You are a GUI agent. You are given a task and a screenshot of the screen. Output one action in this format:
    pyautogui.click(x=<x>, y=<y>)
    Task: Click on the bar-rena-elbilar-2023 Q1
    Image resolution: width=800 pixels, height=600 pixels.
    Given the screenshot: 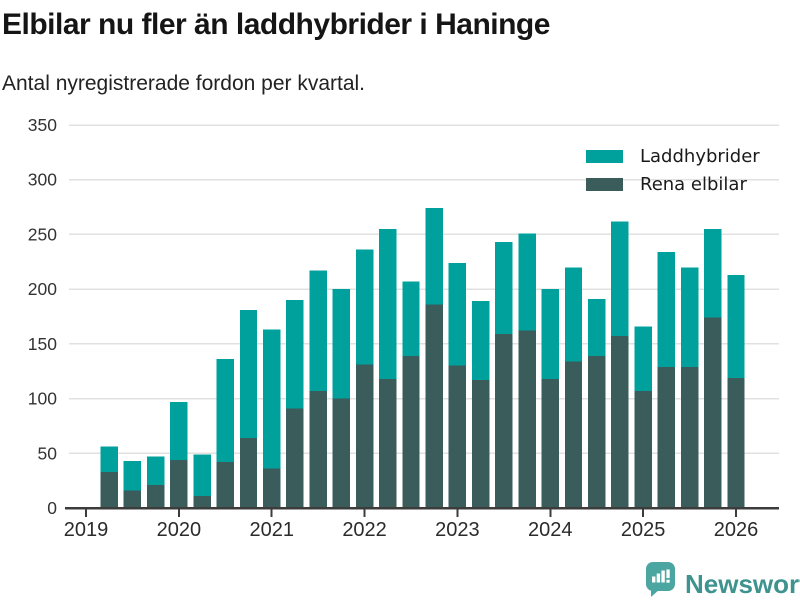 What is the action you would take?
    pyautogui.click(x=480, y=443)
    